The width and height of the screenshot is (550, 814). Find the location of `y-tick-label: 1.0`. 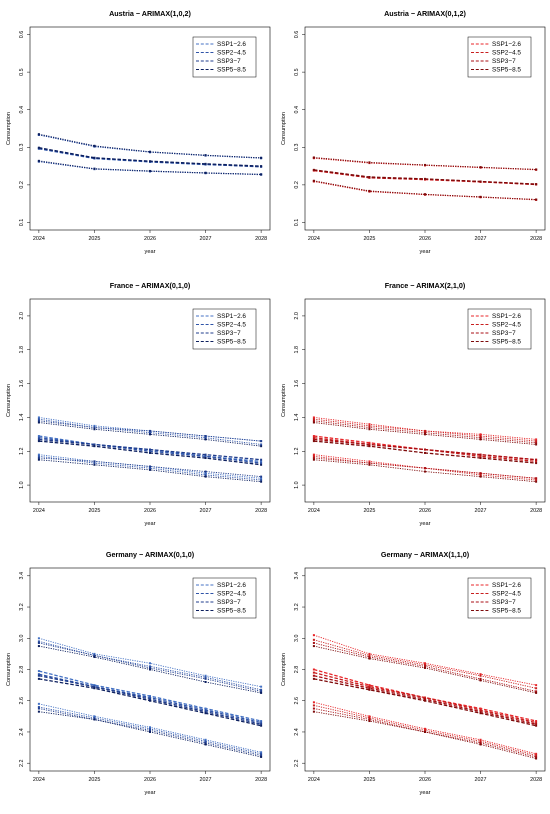

y-tick-label: 1.0 is located at coordinates (297, 485).